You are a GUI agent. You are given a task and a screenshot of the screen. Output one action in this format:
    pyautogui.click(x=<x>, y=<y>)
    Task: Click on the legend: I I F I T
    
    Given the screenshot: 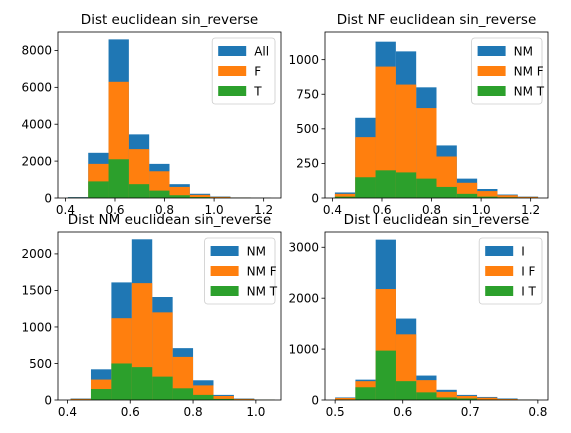 What is the action you would take?
    pyautogui.click(x=510, y=271)
    